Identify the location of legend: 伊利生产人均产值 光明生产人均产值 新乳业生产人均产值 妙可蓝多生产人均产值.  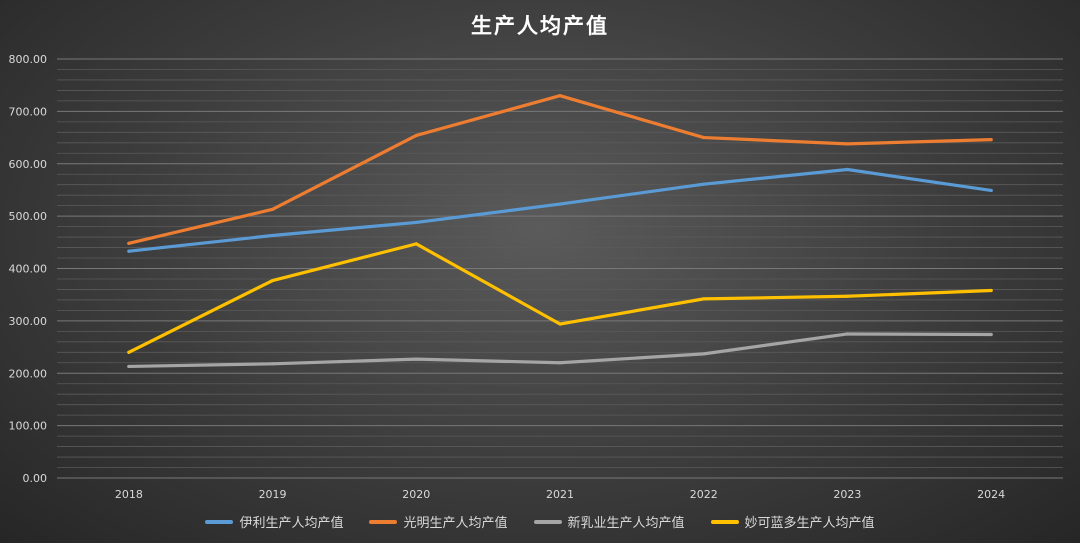
(540, 521).